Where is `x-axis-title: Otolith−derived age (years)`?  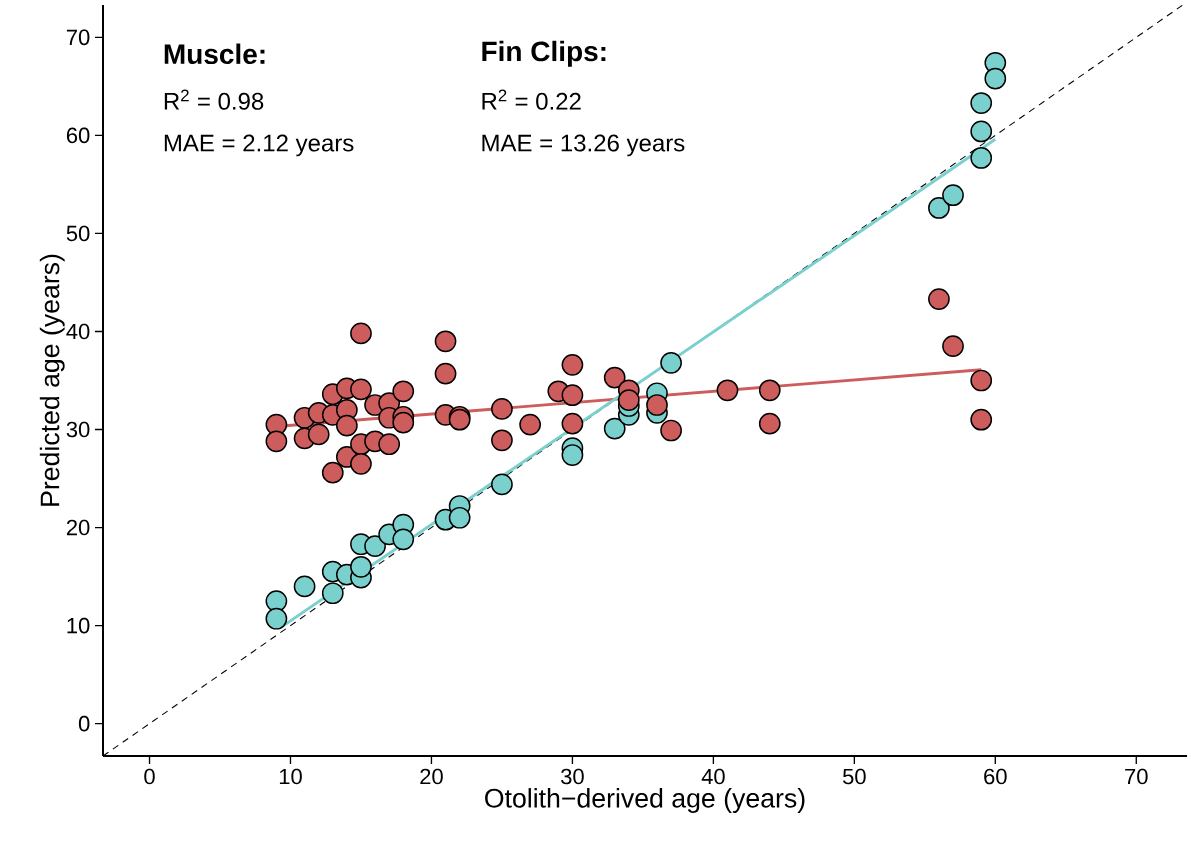
x-axis-title: Otolith−derived age (years) is located at coordinates (645, 800).